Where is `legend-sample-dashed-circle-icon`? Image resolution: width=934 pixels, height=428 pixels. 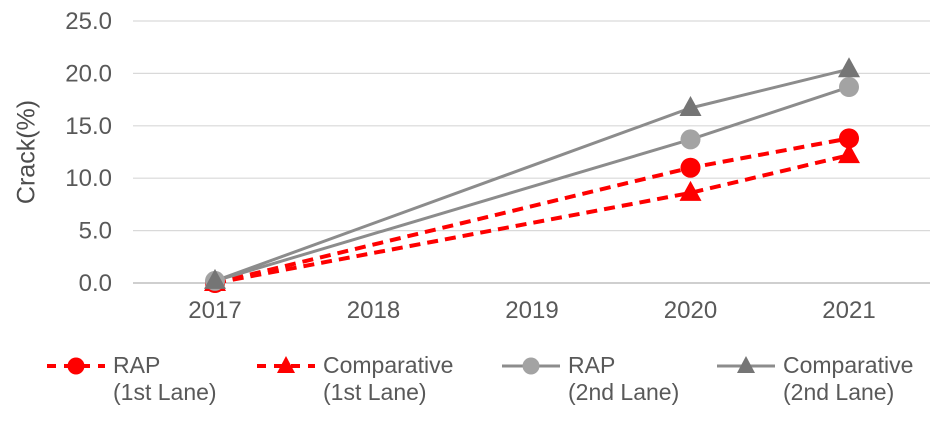
legend-sample-dashed-circle-icon is located at coordinates (76, 366).